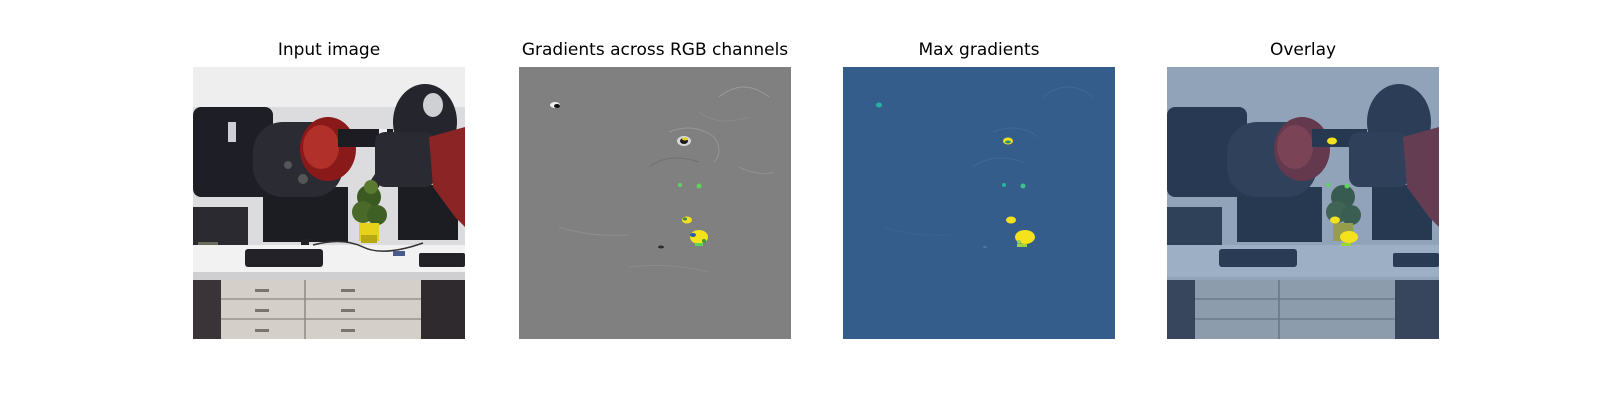  What do you see at coordinates (329, 203) in the screenshot?
I see `input-image` at bounding box center [329, 203].